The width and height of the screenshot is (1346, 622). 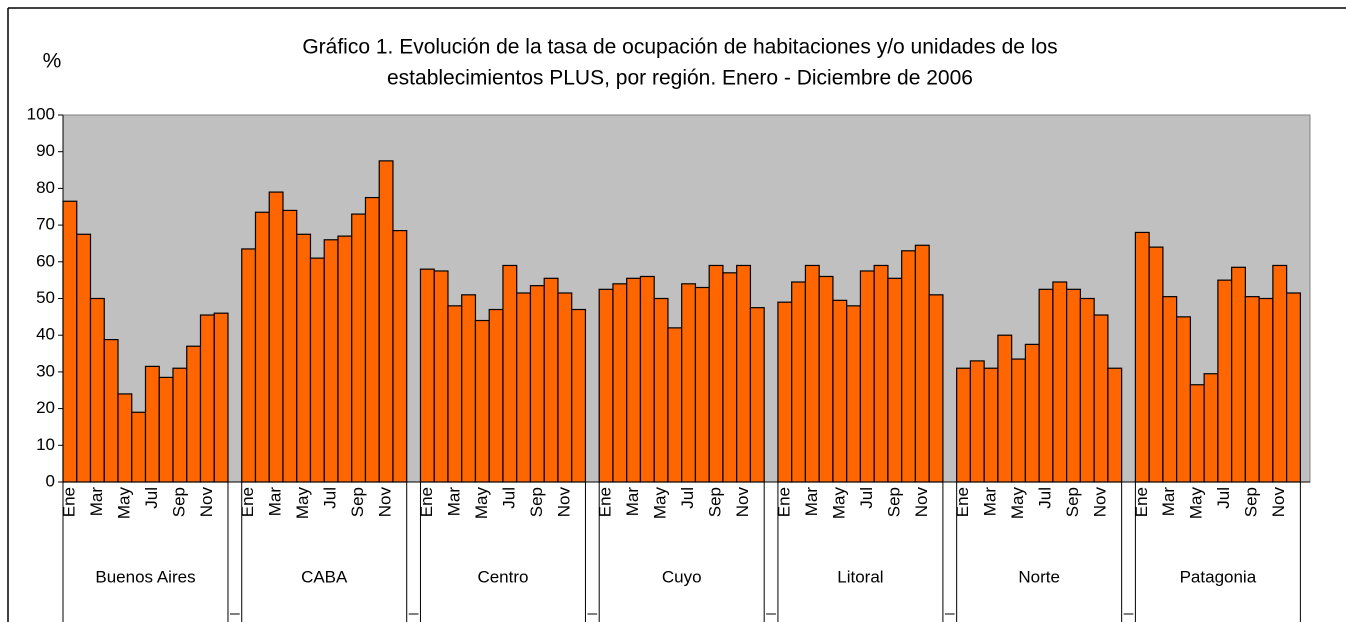 I want to click on y-tick-label: 30, so click(x=45, y=370).